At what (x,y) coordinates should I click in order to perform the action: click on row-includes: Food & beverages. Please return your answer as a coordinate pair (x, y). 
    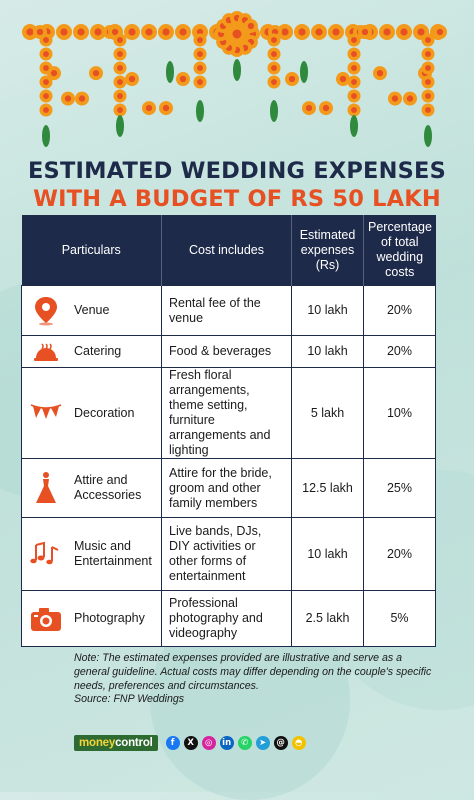
    Looking at the image, I should click on (226, 351).